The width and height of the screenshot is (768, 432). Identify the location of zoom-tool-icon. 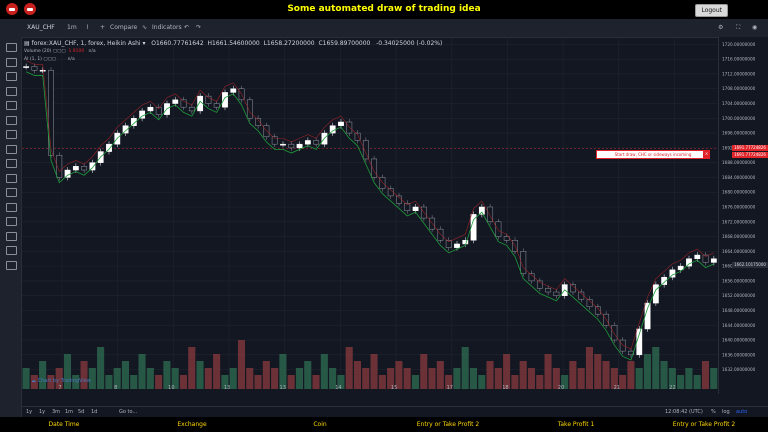
(11, 178).